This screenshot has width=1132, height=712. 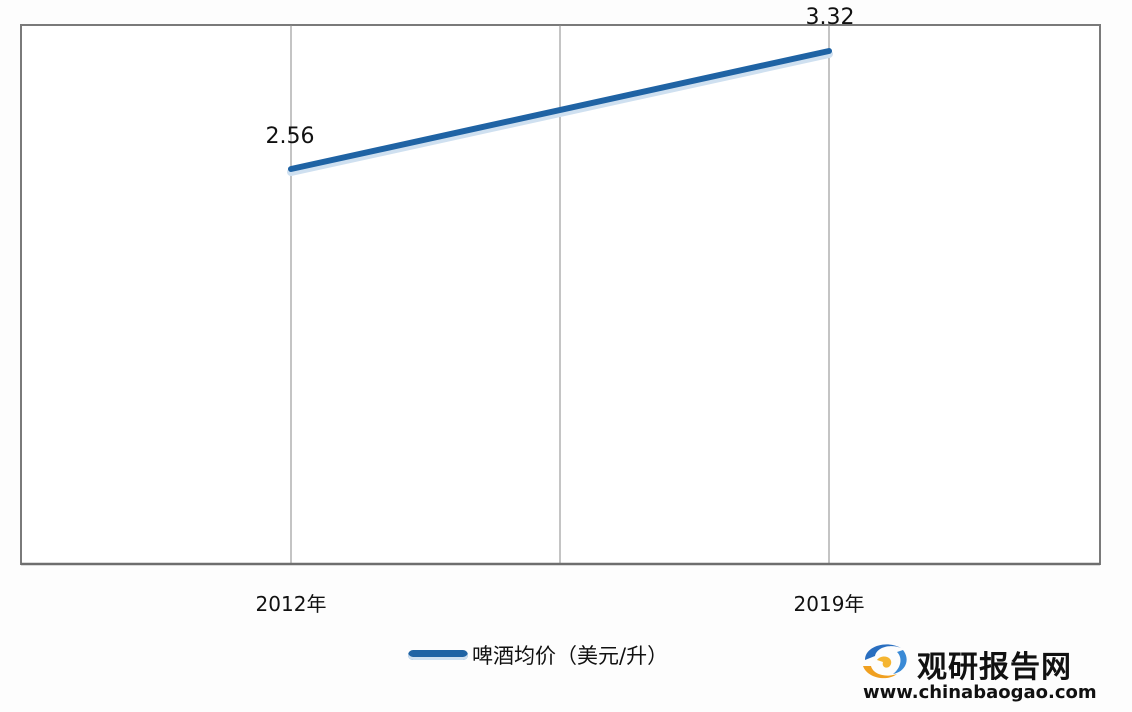 What do you see at coordinates (885, 661) in the screenshot?
I see `logo-swirl-icon` at bounding box center [885, 661].